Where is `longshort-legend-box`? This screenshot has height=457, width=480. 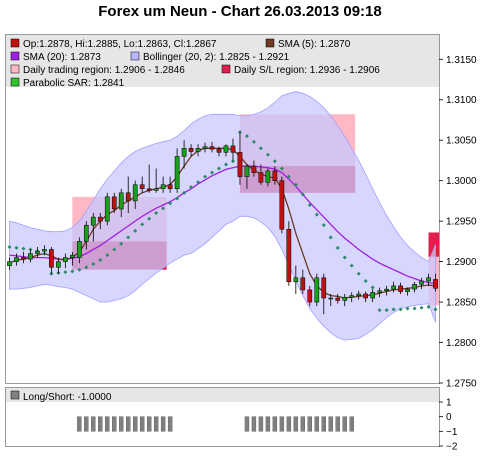 longshort-legend-box is located at coordinates (222, 395).